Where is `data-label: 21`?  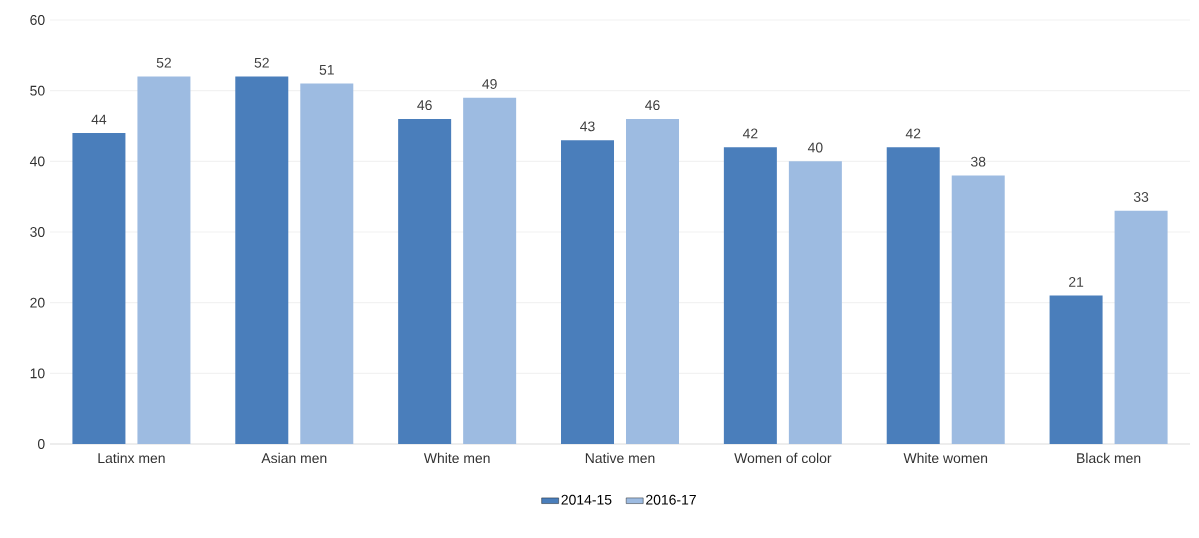
data-label: 21 is located at coordinates (1076, 282).